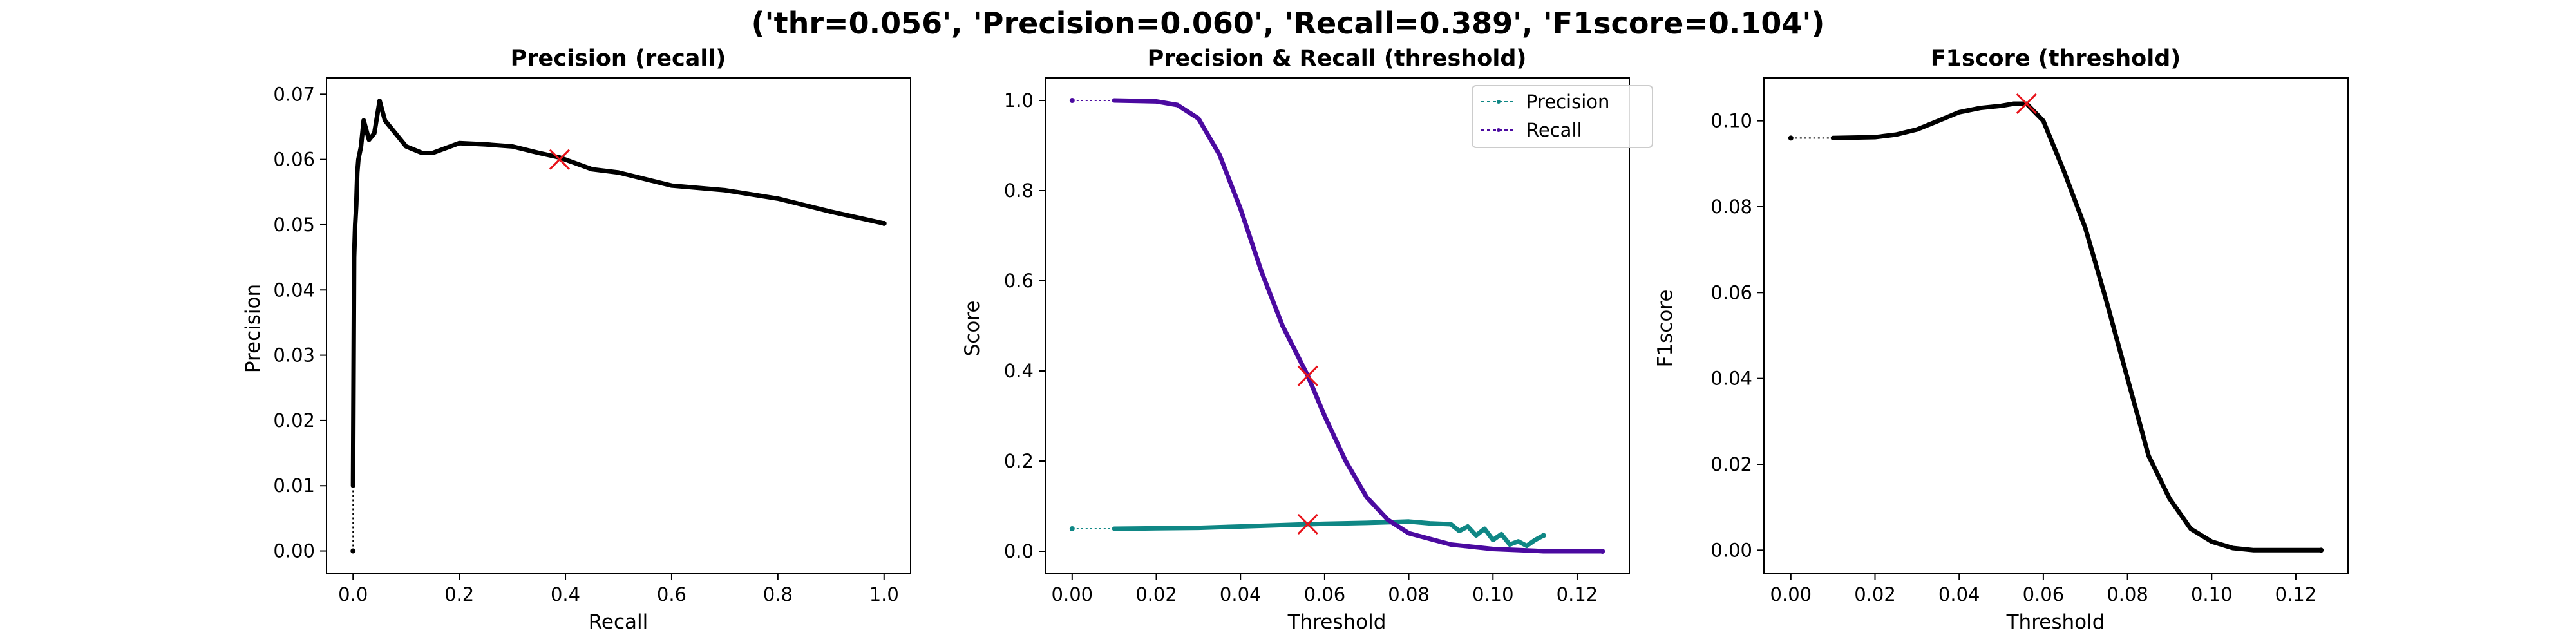 The height and width of the screenshot is (644, 2576). Describe the element at coordinates (1019, 461) in the screenshot. I see `y-tick-label: 0.2` at that location.